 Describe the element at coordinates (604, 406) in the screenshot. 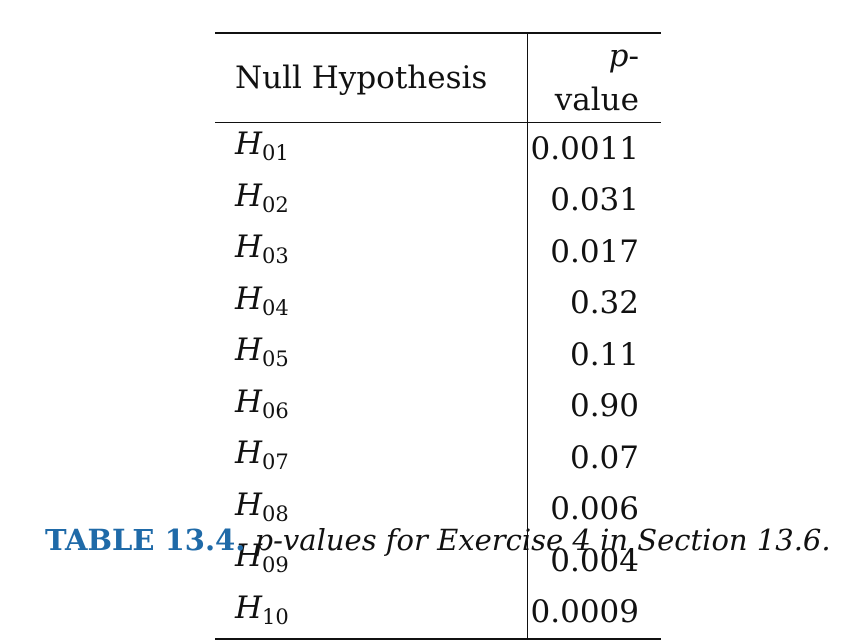

I see `p-value-cell: 0.90` at that location.